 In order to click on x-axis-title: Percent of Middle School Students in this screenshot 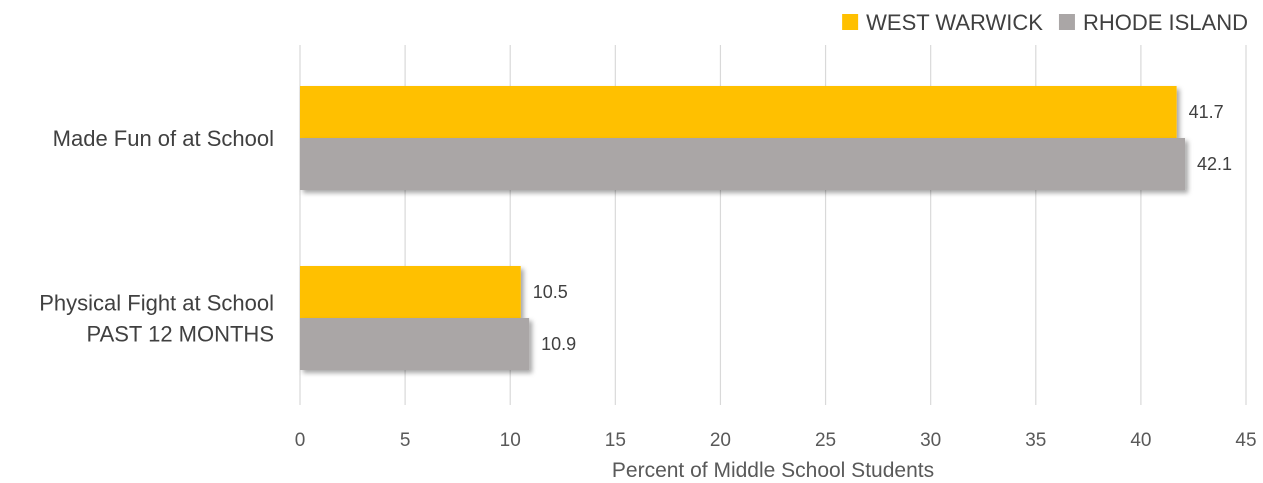, I will do `click(773, 470)`.